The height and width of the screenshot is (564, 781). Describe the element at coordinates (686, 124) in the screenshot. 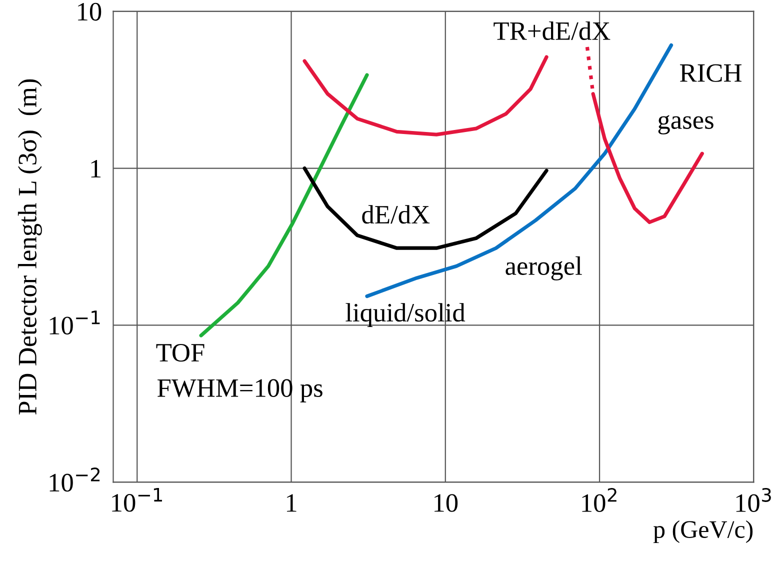

I see `annotation: gases` at that location.